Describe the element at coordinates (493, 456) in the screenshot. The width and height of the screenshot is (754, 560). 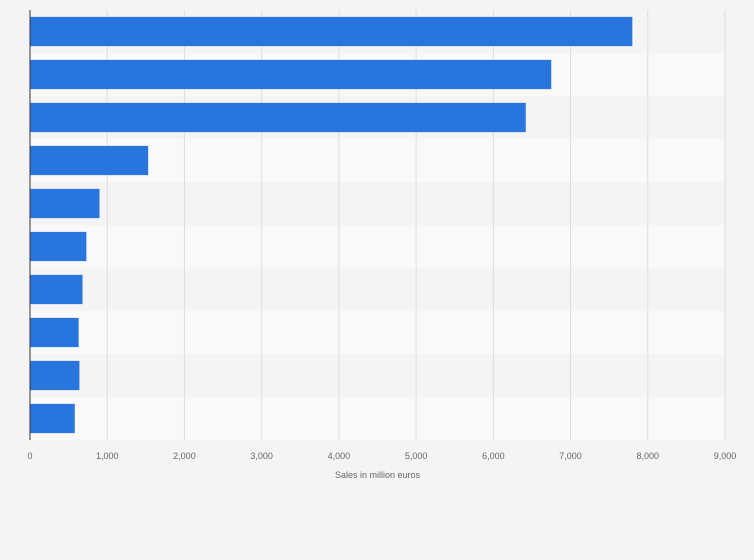
I see `x-tick-label: 6,000` at that location.